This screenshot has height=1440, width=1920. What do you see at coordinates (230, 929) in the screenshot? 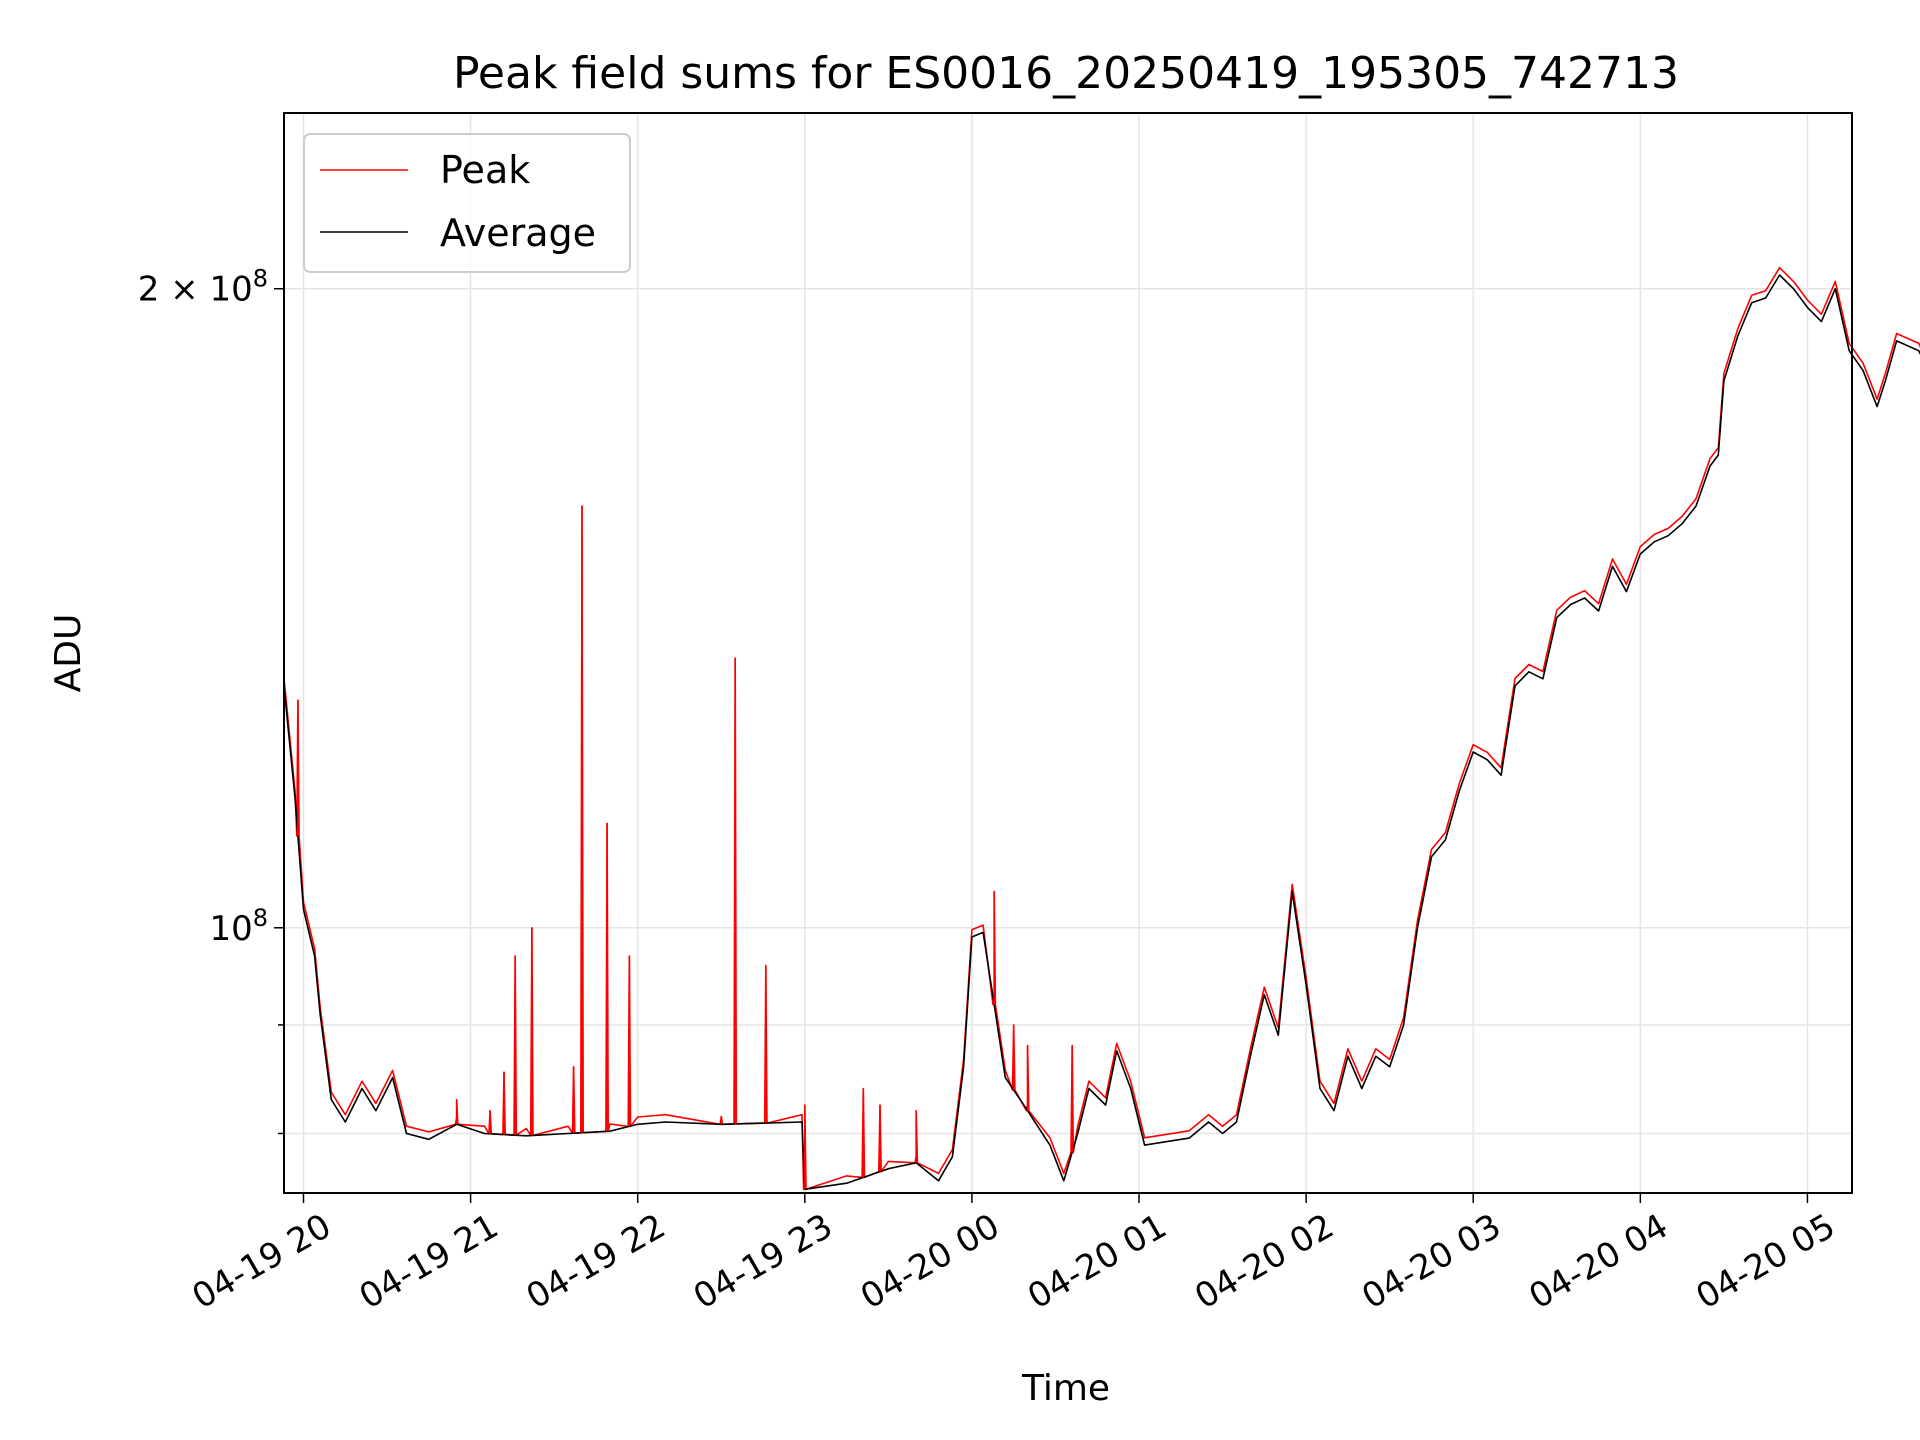
I see `y-tick-label-base: 10` at bounding box center [230, 929].